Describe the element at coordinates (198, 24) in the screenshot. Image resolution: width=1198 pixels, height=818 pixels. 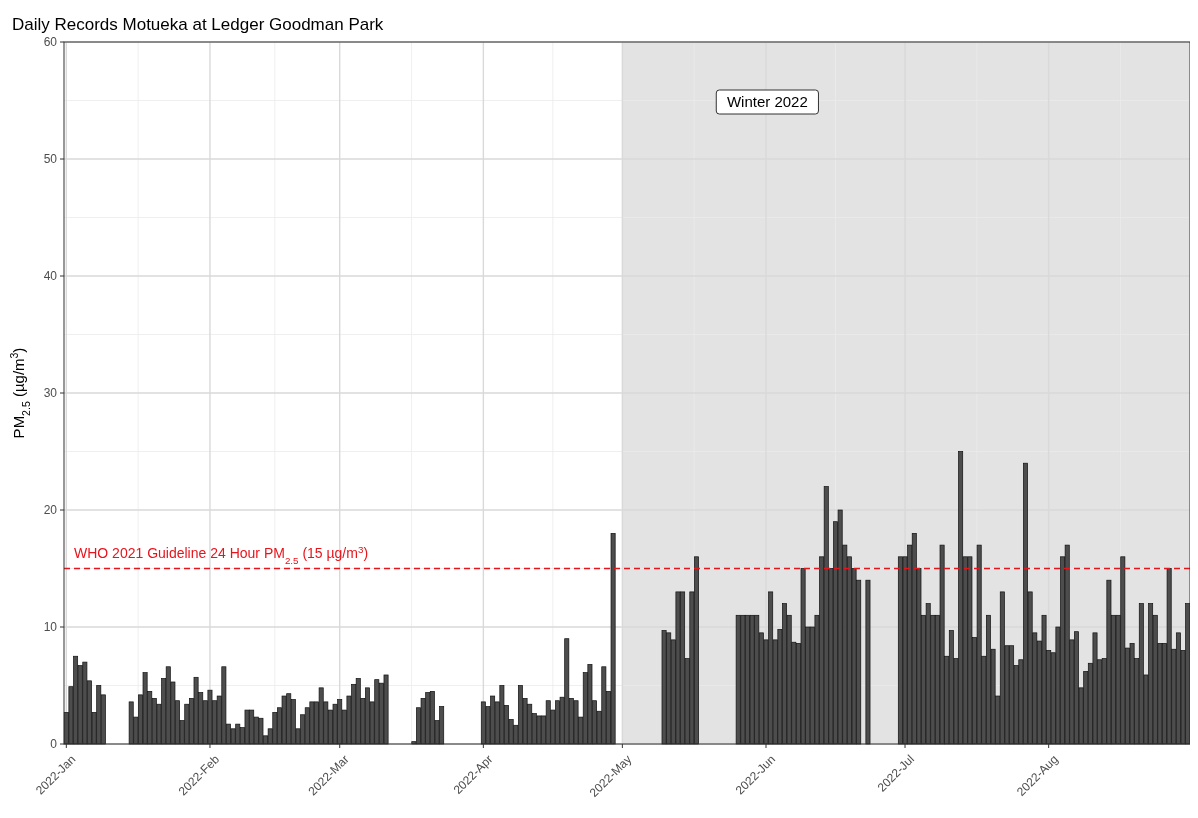
I see `chart-title: Daily Records Motueka at Ledger Goodman Park` at that location.